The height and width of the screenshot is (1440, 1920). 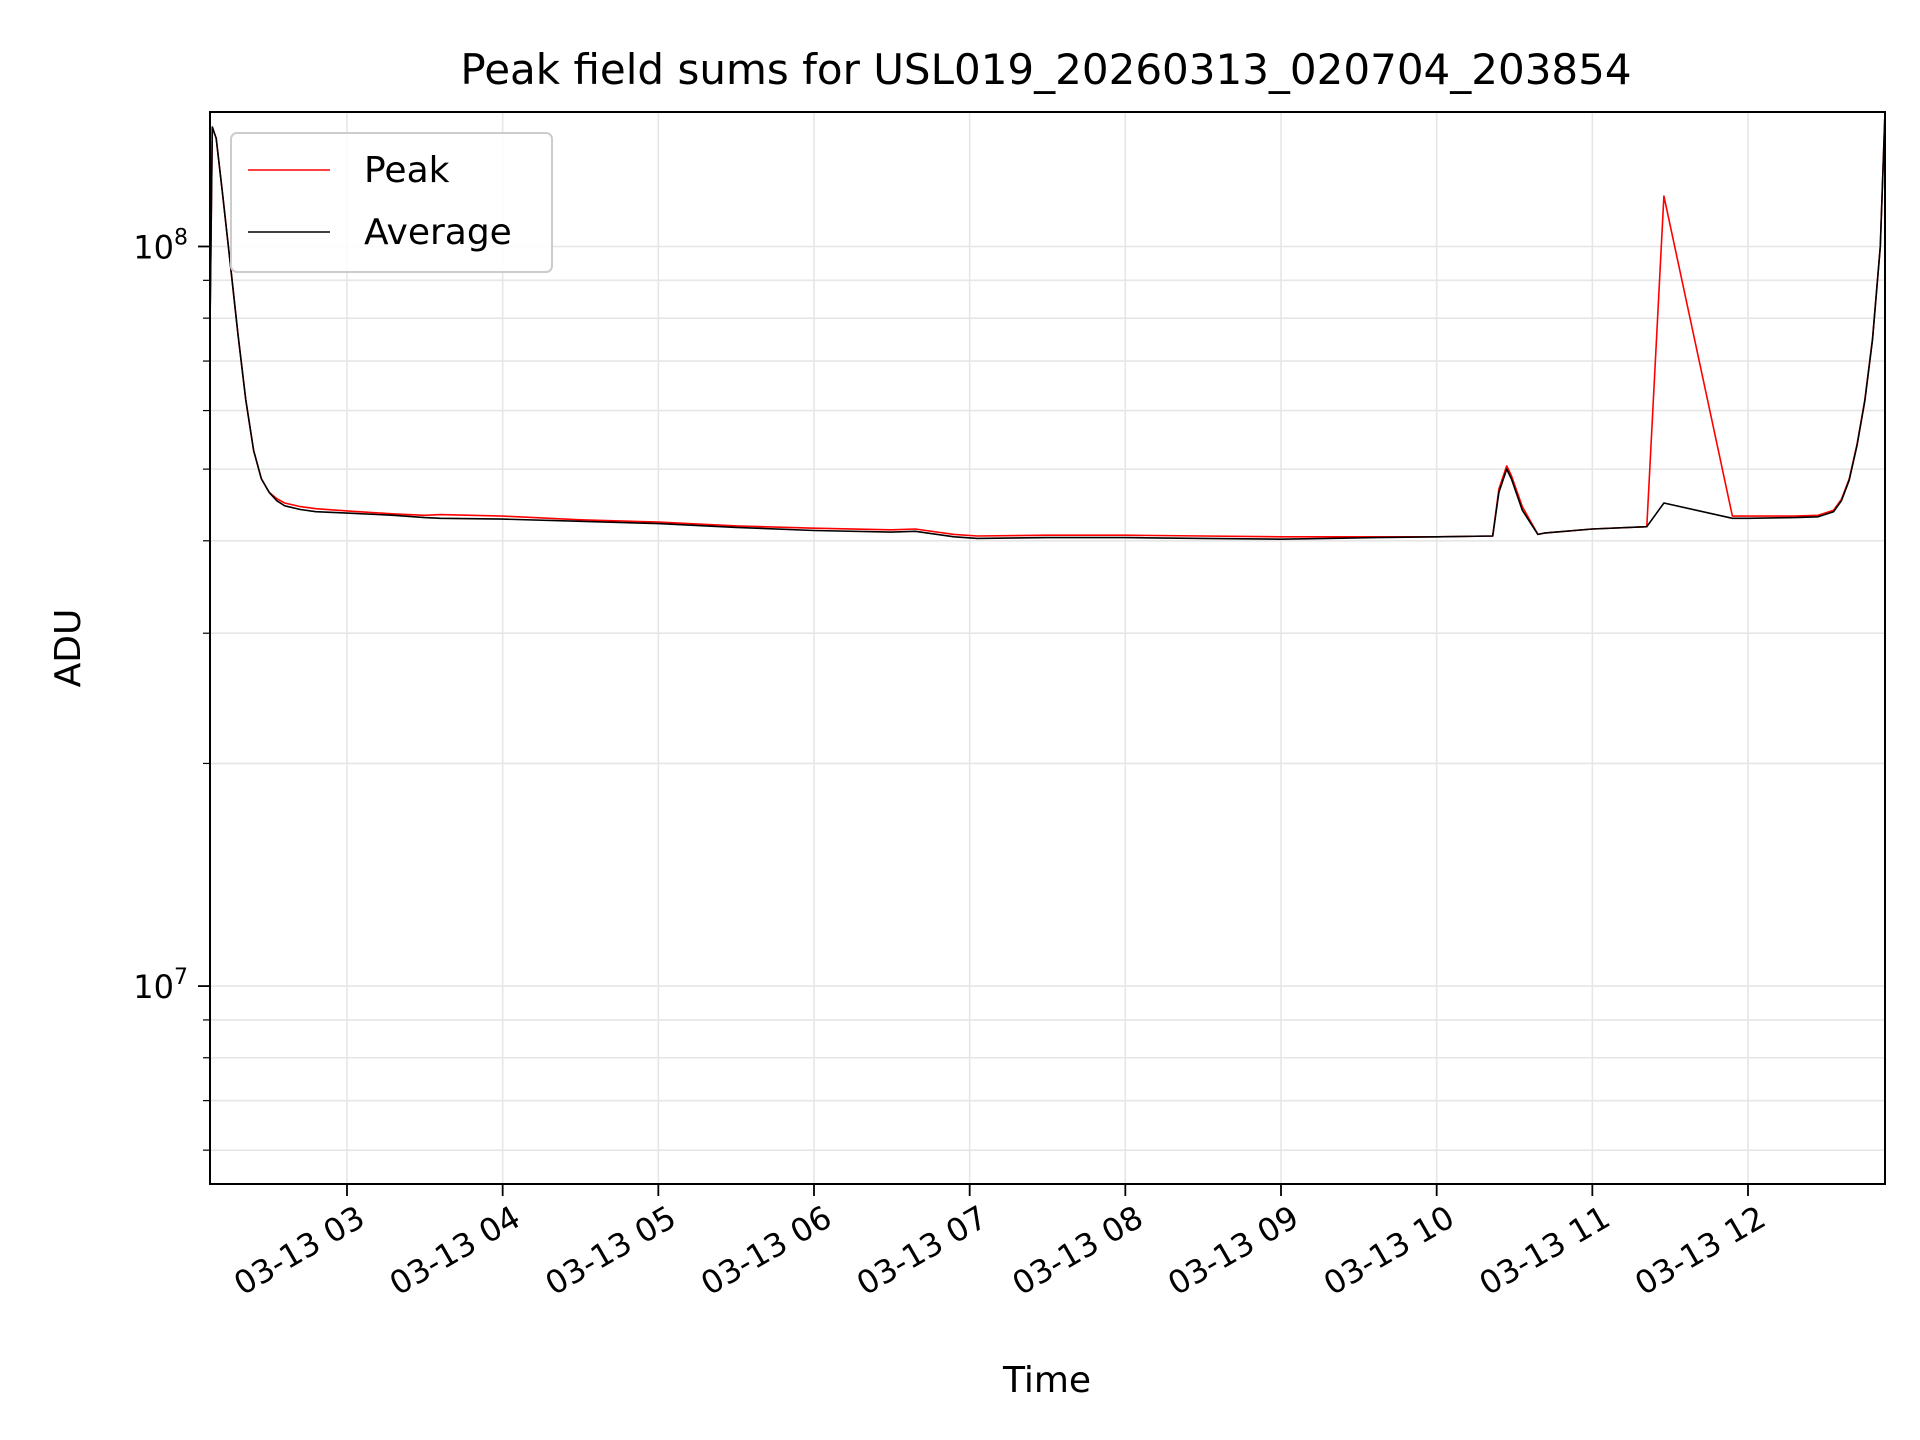 I want to click on x-axis-label: Time, so click(x=1046, y=1380).